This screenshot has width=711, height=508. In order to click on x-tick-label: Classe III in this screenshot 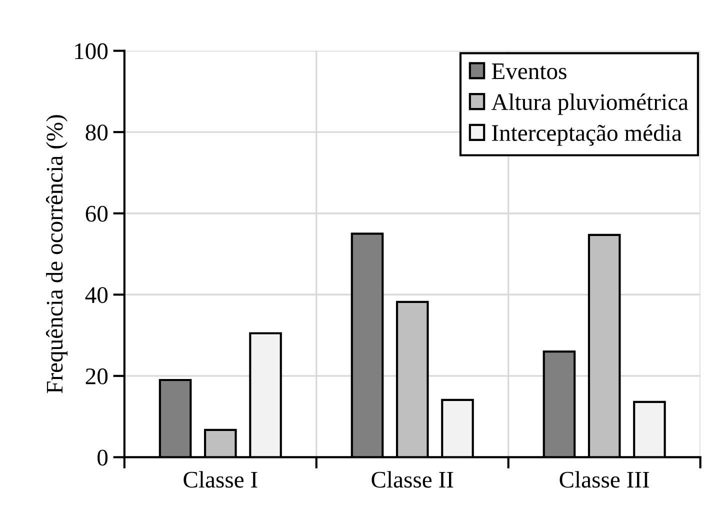, I will do `click(605, 479)`.